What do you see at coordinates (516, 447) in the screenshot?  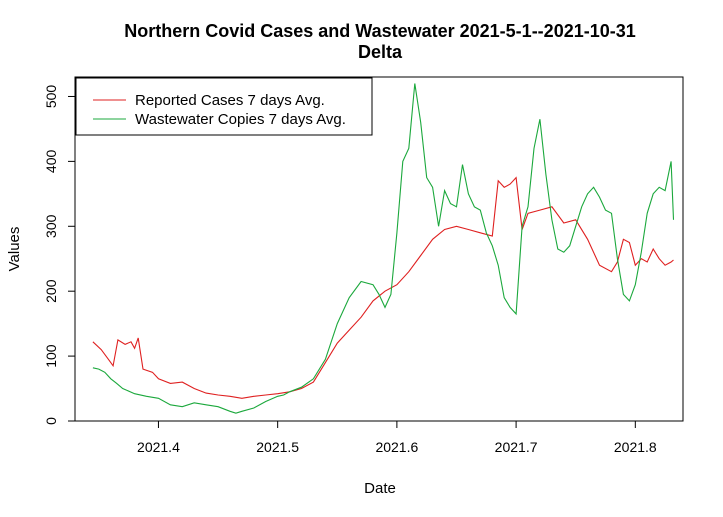 I see `x-tick-label: 2021.7` at bounding box center [516, 447].